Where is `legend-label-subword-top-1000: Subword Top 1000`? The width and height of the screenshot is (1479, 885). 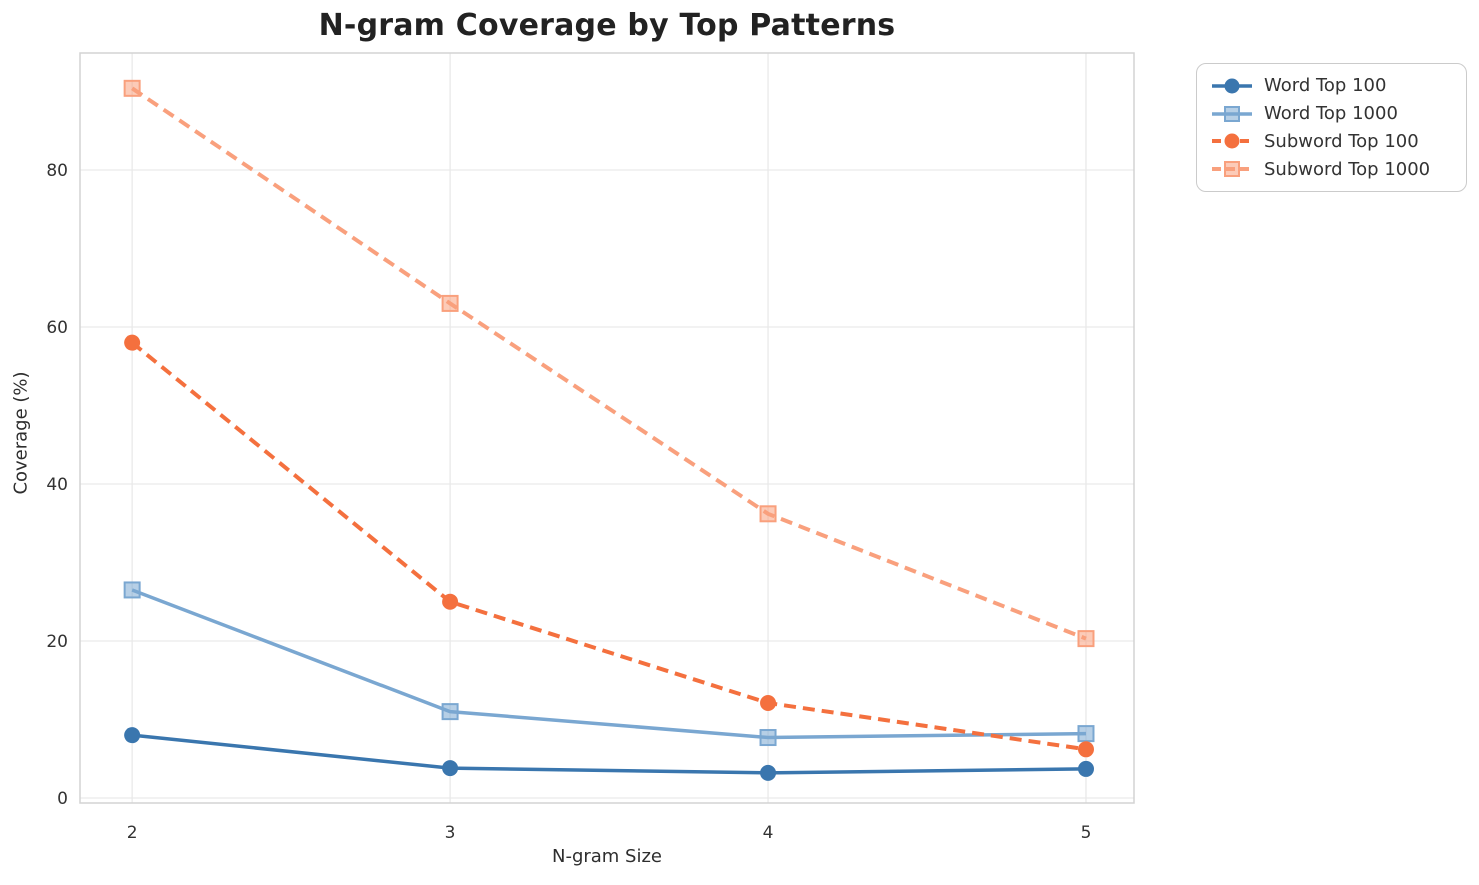 legend-label-subword-top-1000: Subword Top 1000 is located at coordinates (1347, 169).